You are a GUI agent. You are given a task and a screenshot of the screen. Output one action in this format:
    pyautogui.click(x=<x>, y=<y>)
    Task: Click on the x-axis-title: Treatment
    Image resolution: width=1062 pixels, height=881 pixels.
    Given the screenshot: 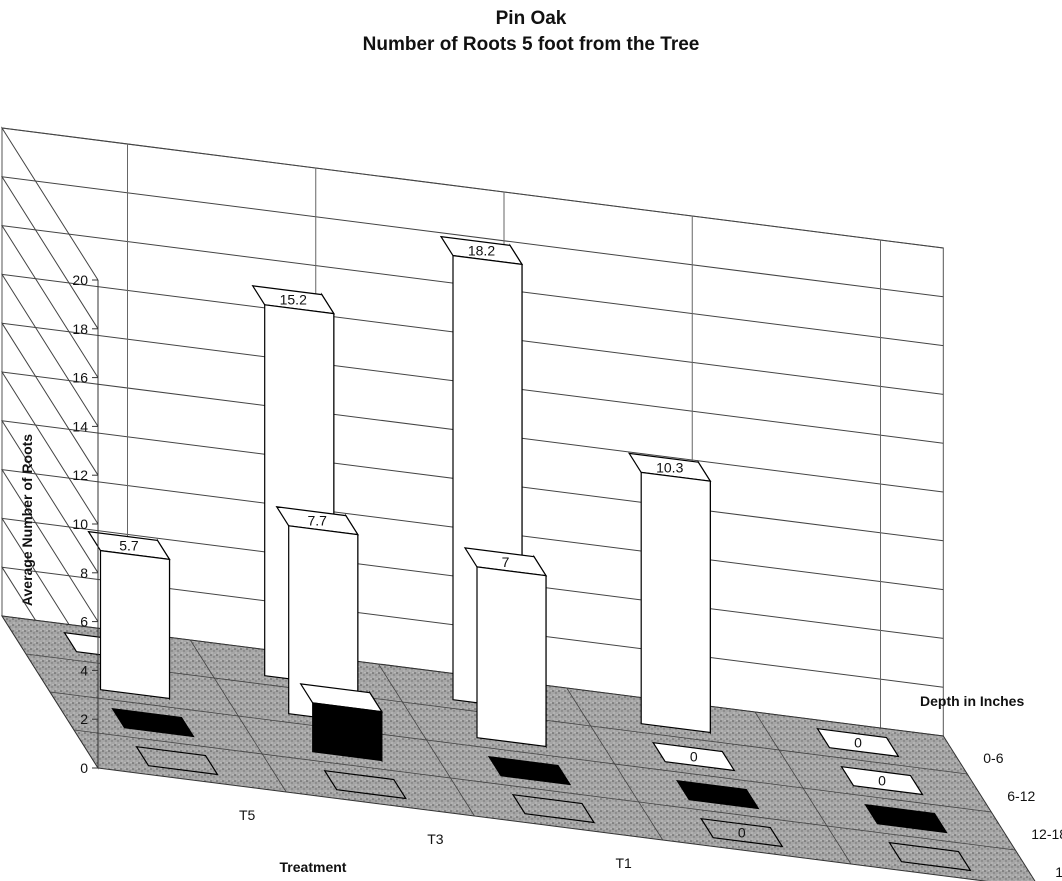 What is the action you would take?
    pyautogui.click(x=313, y=867)
    